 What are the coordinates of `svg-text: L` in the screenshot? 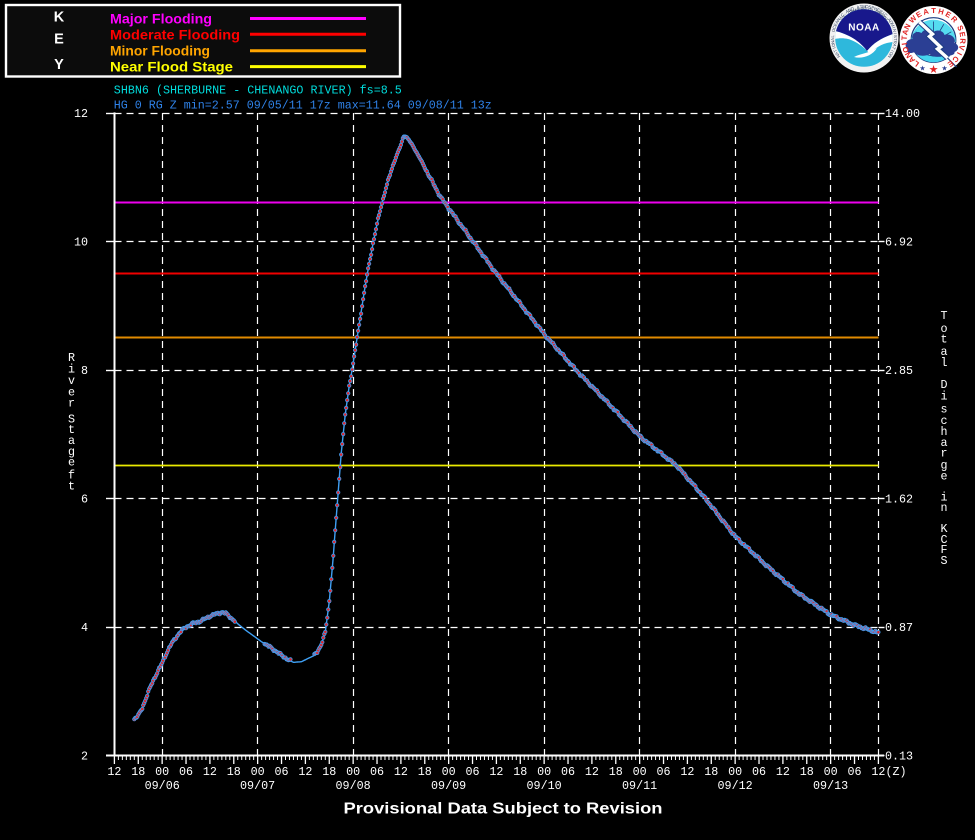 It's located at (915, 63).